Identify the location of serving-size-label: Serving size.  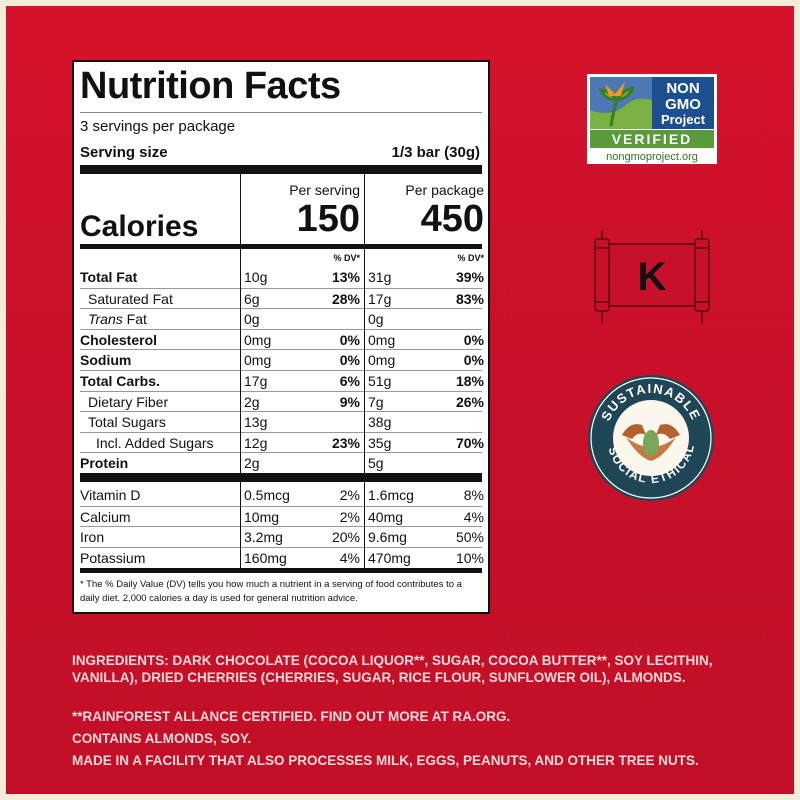
(124, 152).